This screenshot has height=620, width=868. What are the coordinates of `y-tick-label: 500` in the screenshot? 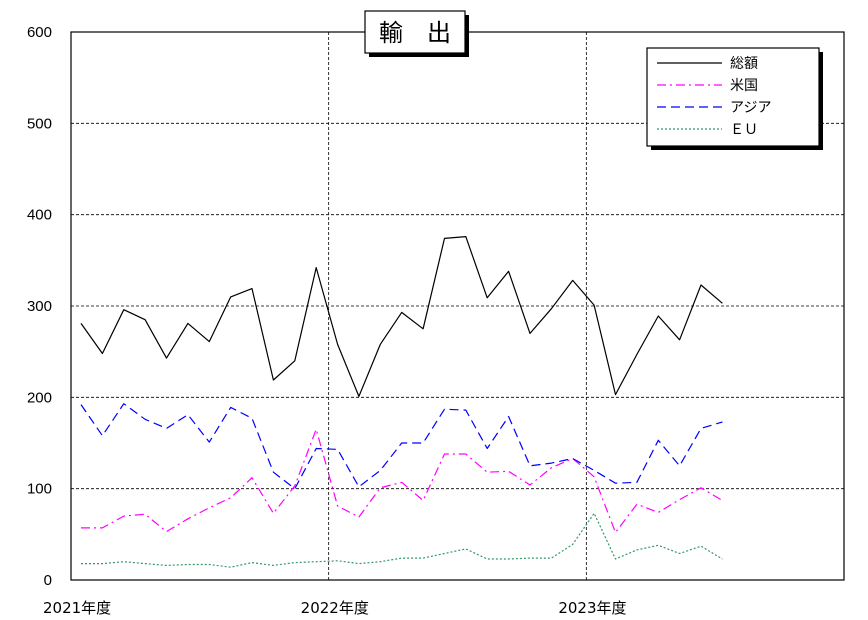 It's located at (39, 123).